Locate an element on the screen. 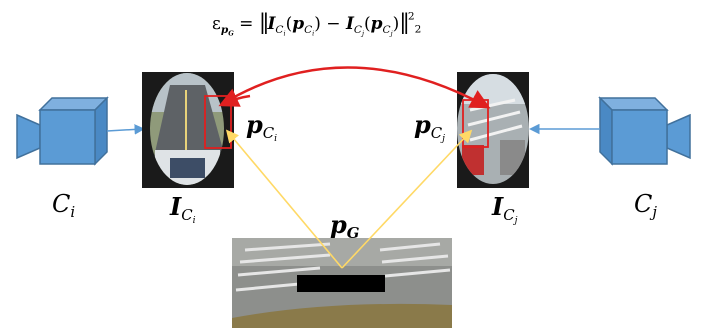  projection-line-left is located at coordinates (284, 199).